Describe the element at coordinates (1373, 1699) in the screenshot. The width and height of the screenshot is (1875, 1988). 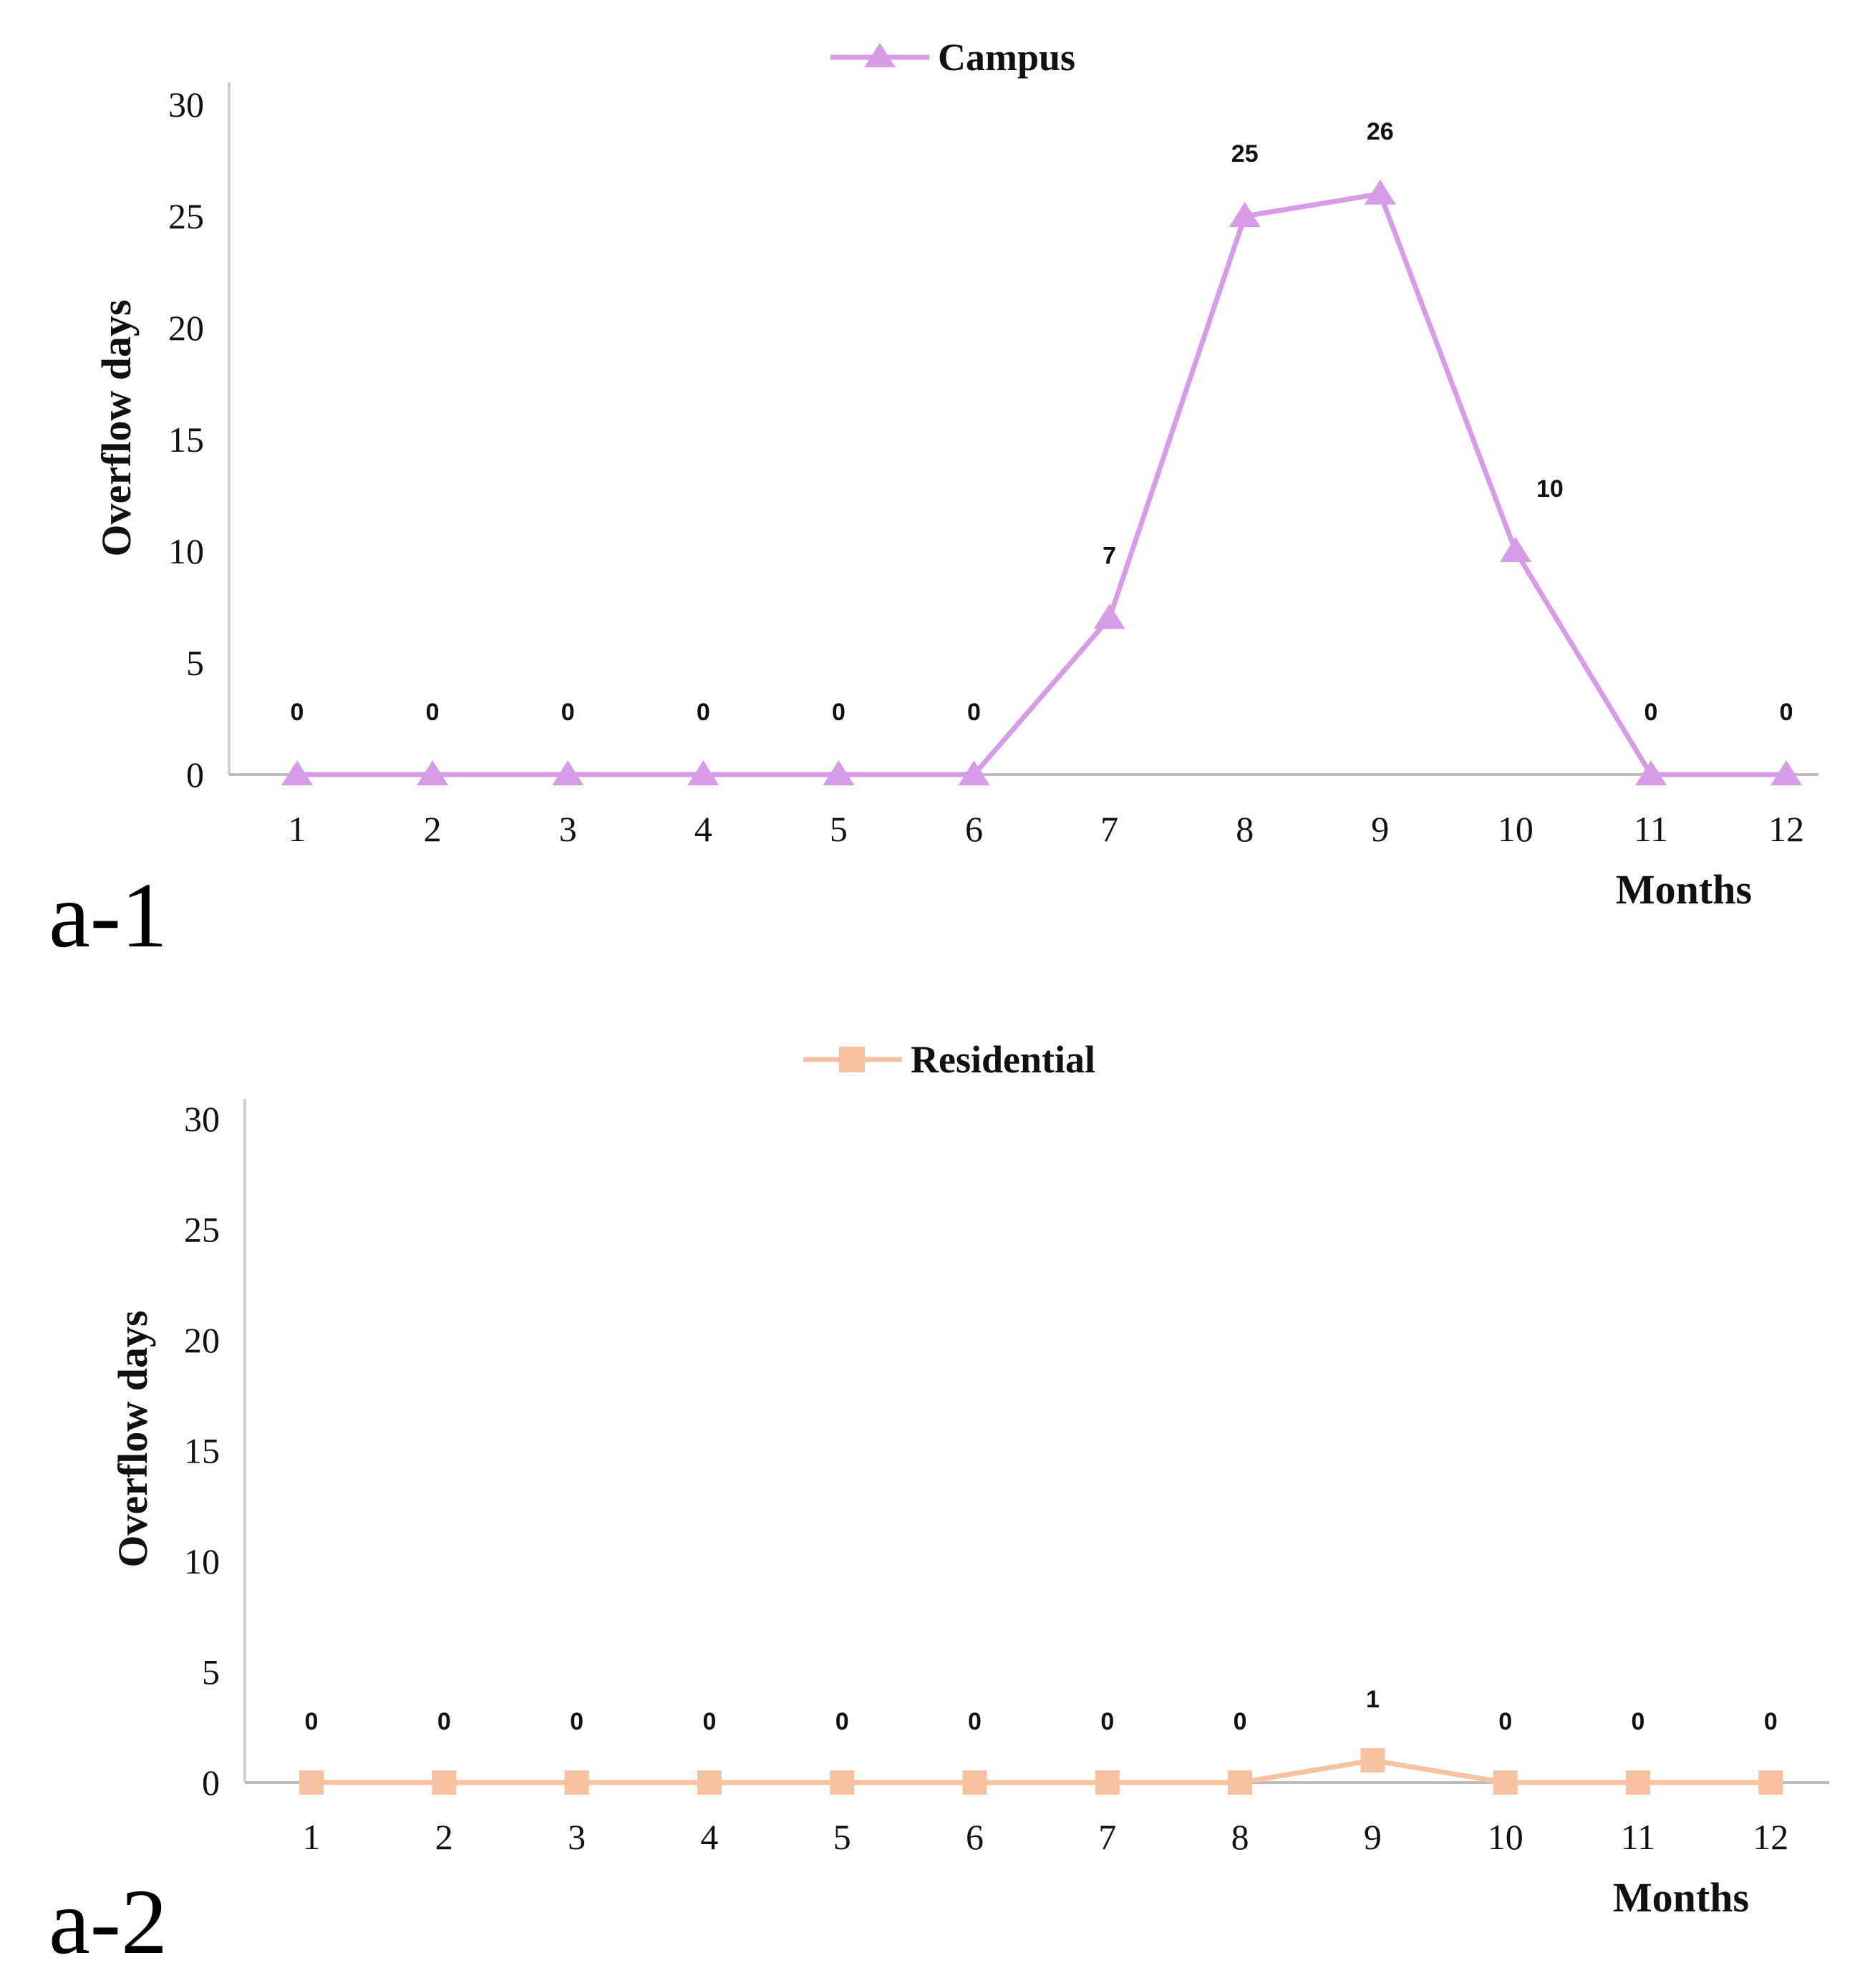
I see `data-label: 1` at that location.